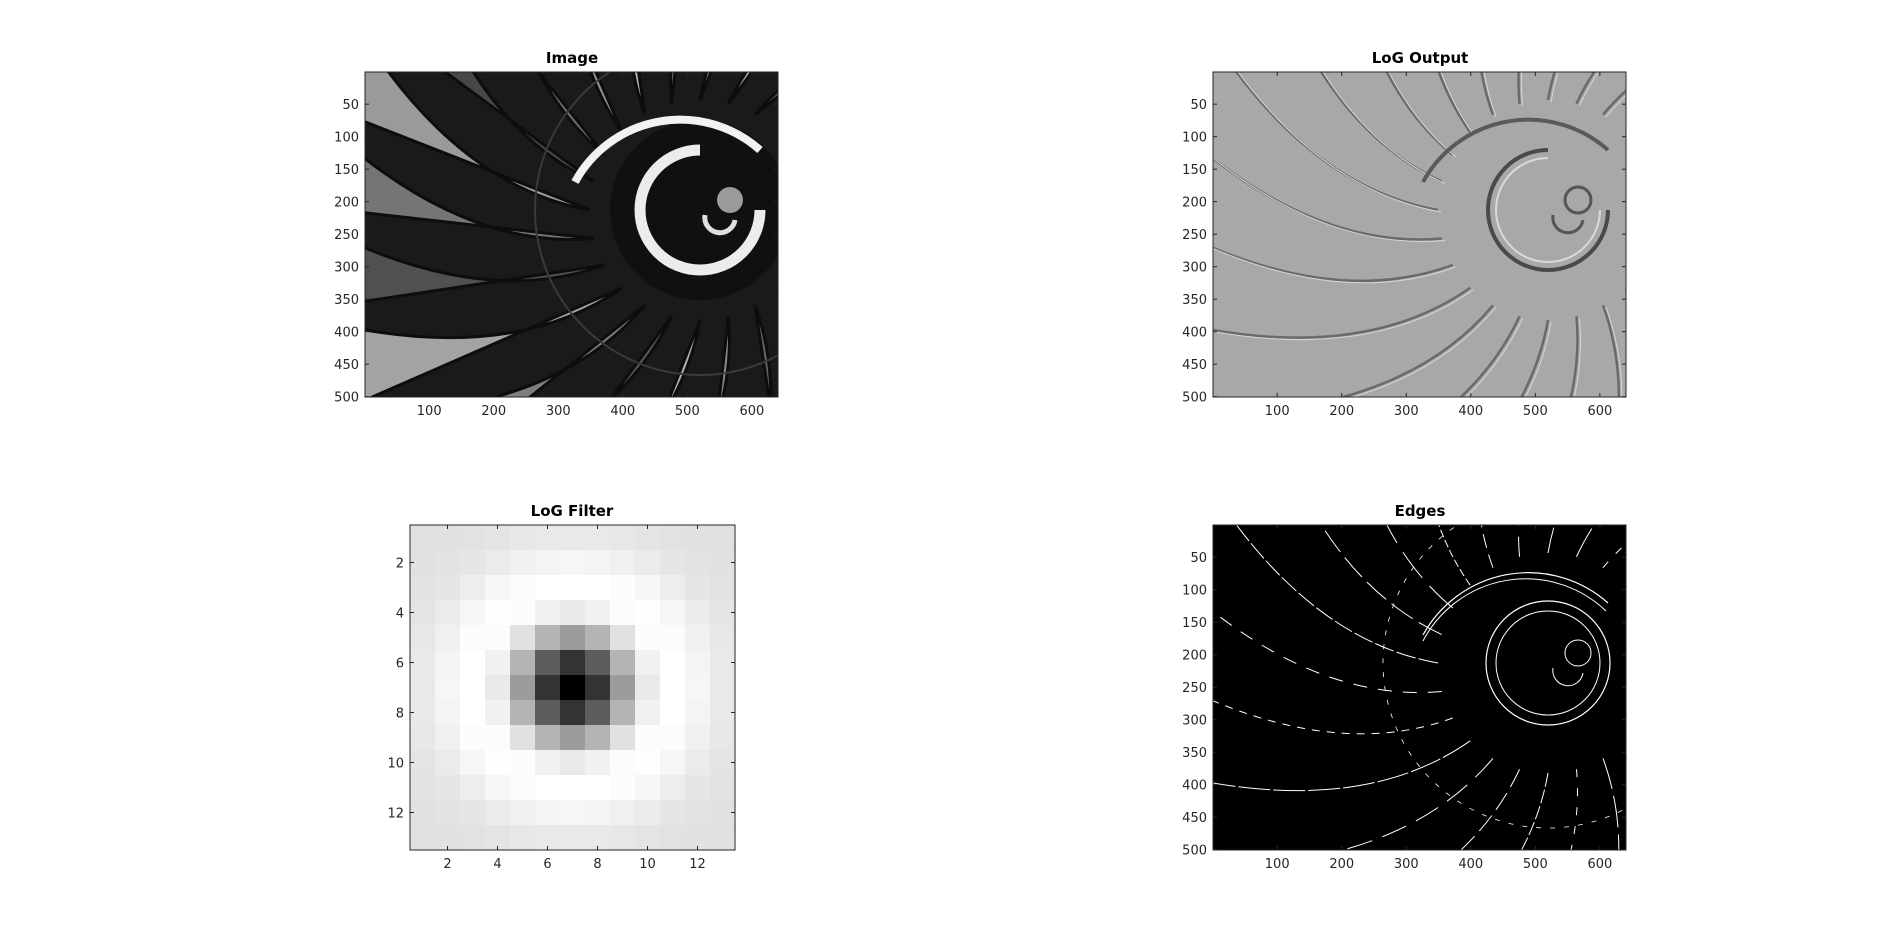  I want to click on y-tick-label: 400, so click(1194, 786).